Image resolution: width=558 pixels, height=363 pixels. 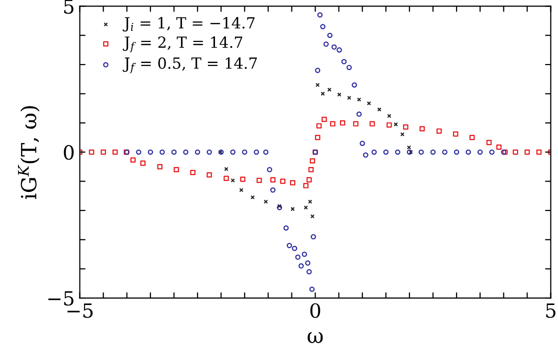 What do you see at coordinates (551, 310) in the screenshot?
I see `x-tick-label: 5` at bounding box center [551, 310].